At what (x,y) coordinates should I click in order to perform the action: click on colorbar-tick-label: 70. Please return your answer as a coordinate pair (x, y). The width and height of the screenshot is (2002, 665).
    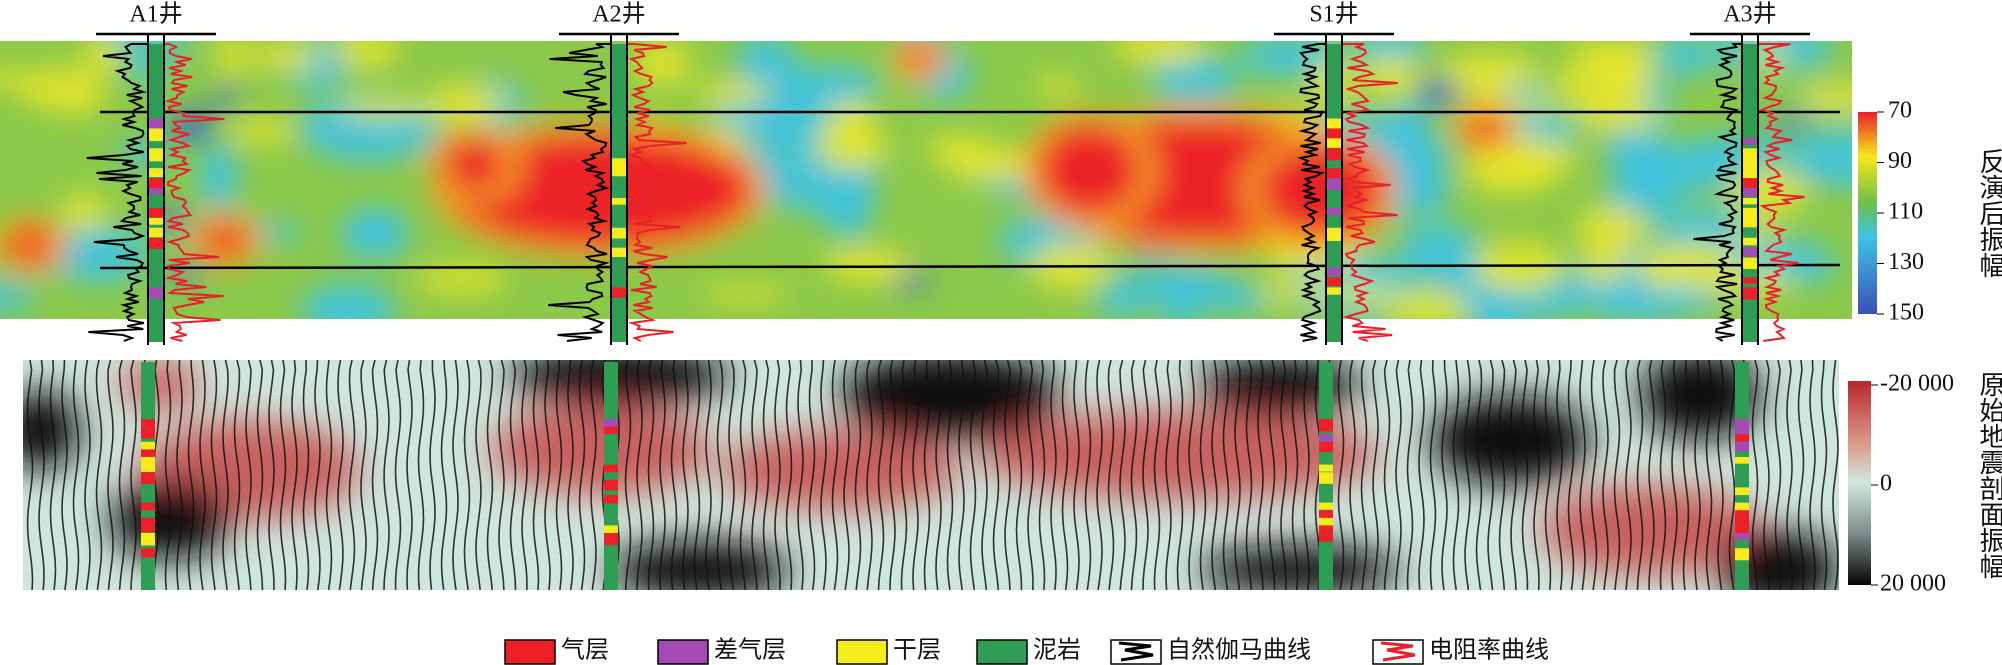
    Looking at the image, I should click on (1900, 111).